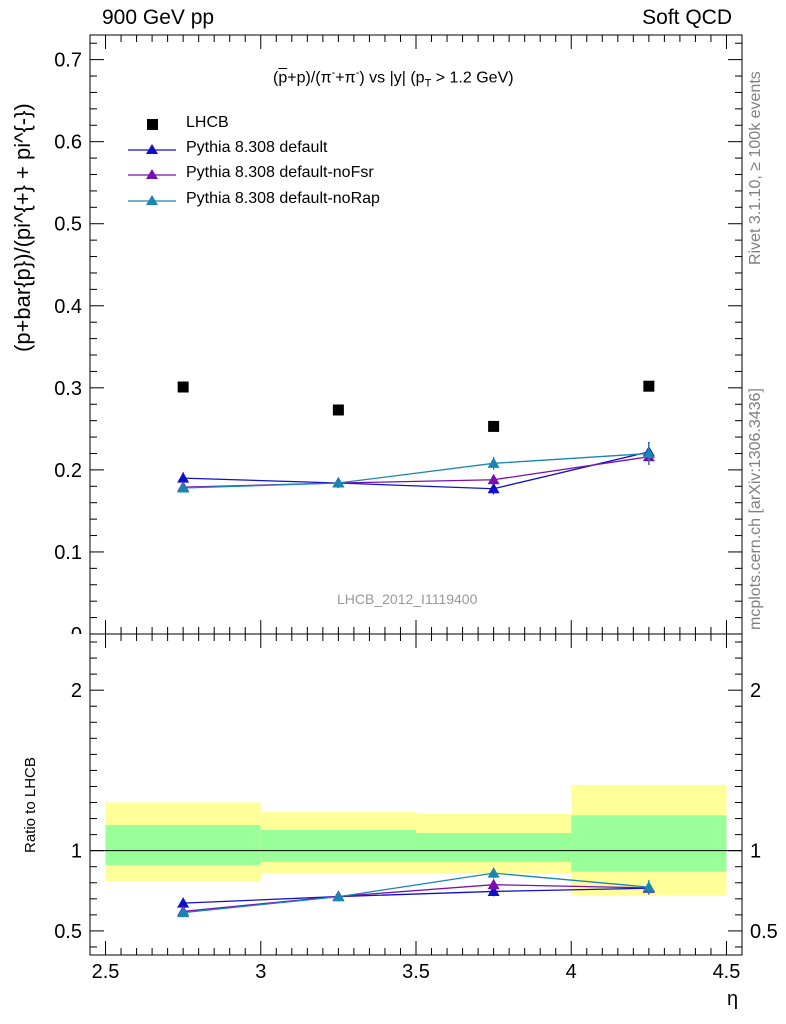 The width and height of the screenshot is (786, 1024). I want to click on ratio-y-tick-label-right-2: 2, so click(755, 691).